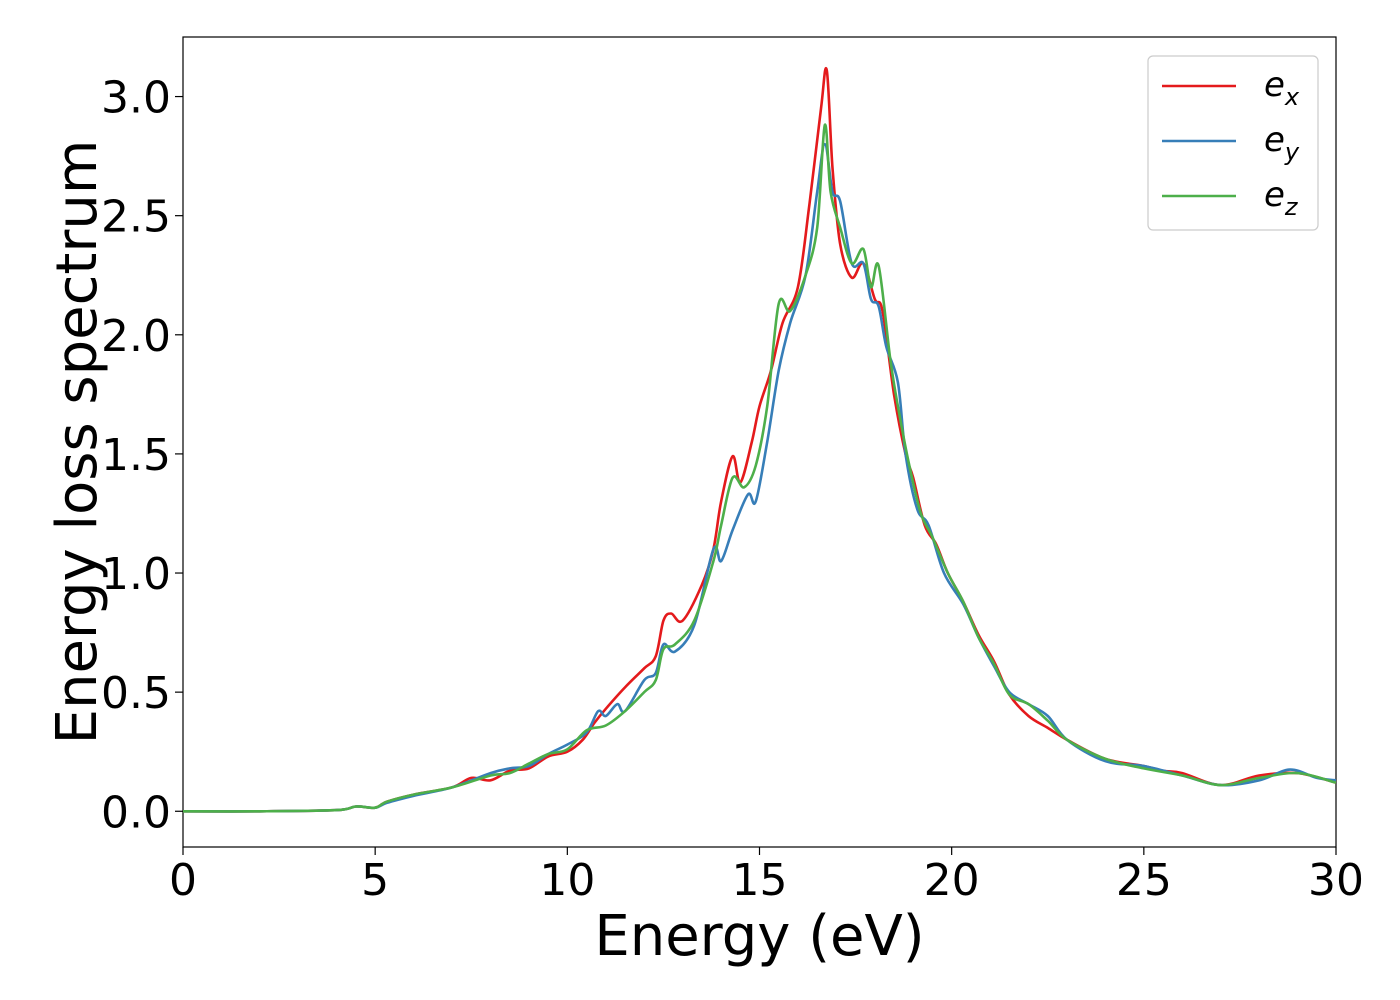 The width and height of the screenshot is (1400, 1000). What do you see at coordinates (136, 98) in the screenshot?
I see `y-tick-label: 3.0` at bounding box center [136, 98].